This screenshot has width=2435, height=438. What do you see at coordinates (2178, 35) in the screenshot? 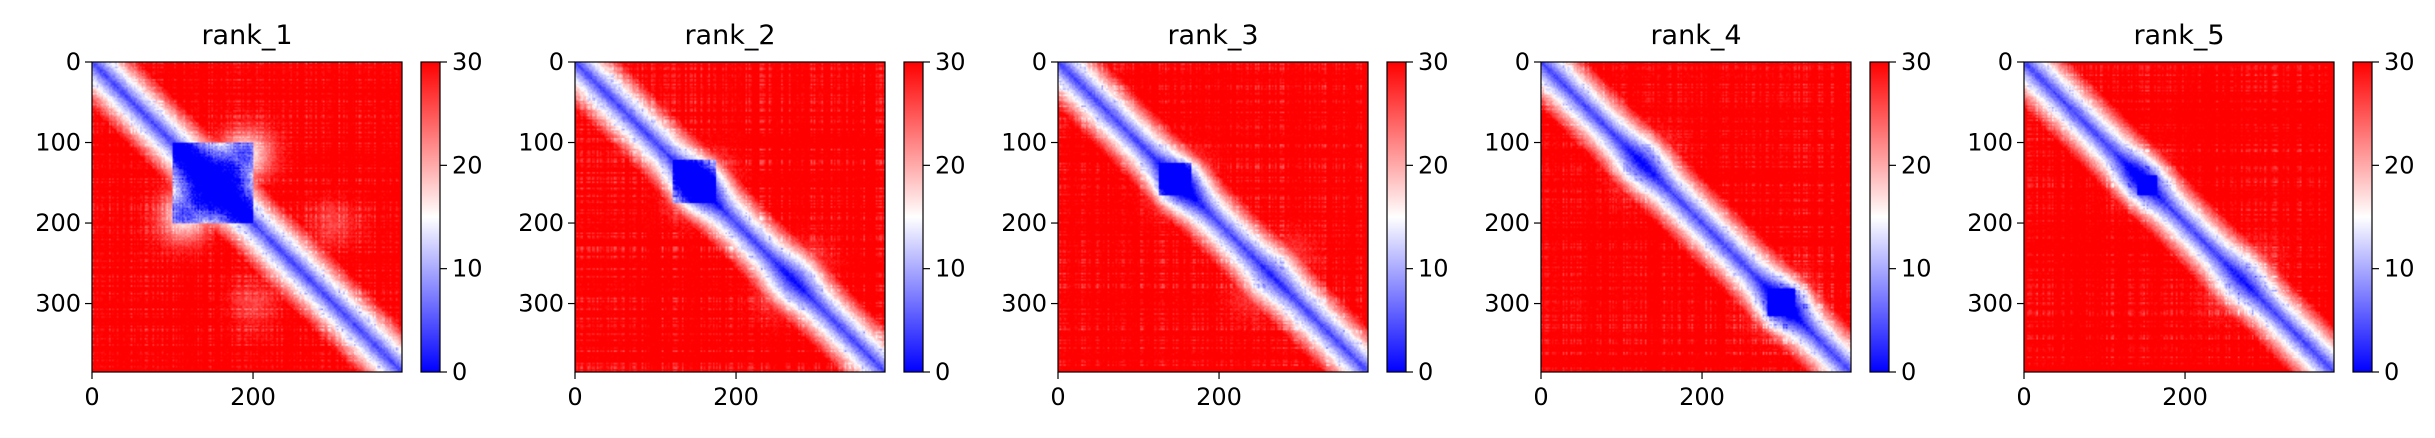
I see `panel-title: rank_5` at bounding box center [2178, 35].